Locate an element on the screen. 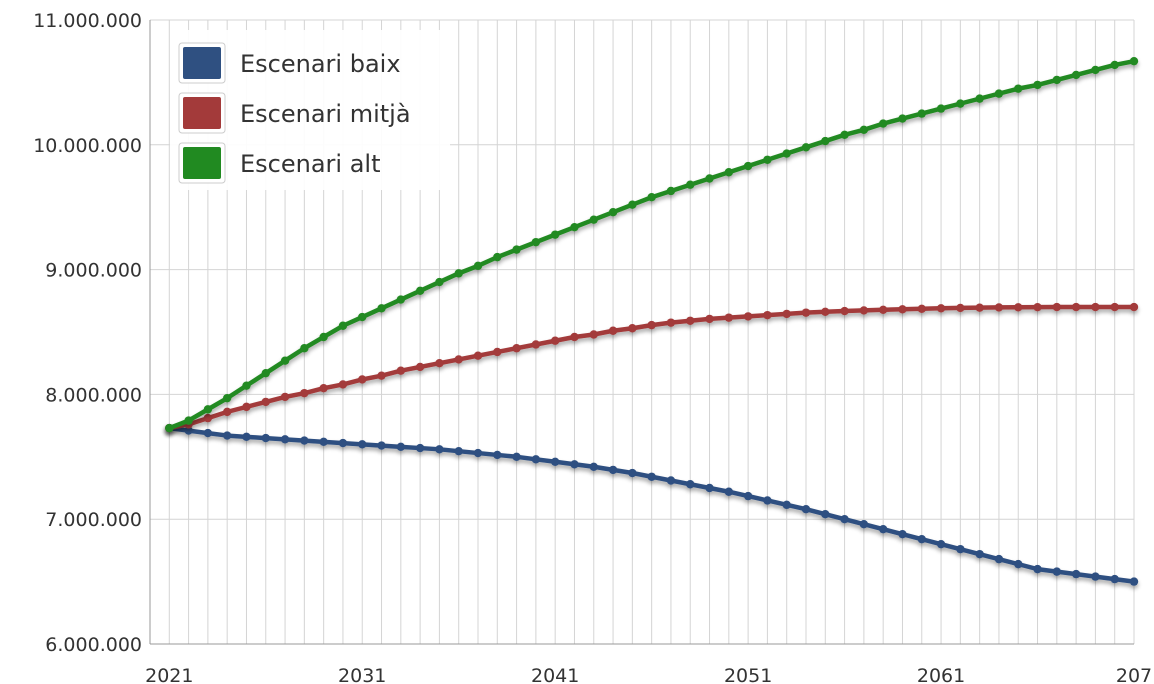 Image resolution: width=1154 pixels, height=684 pixels. y-tick-label: 6.000.000 is located at coordinates (93, 645).